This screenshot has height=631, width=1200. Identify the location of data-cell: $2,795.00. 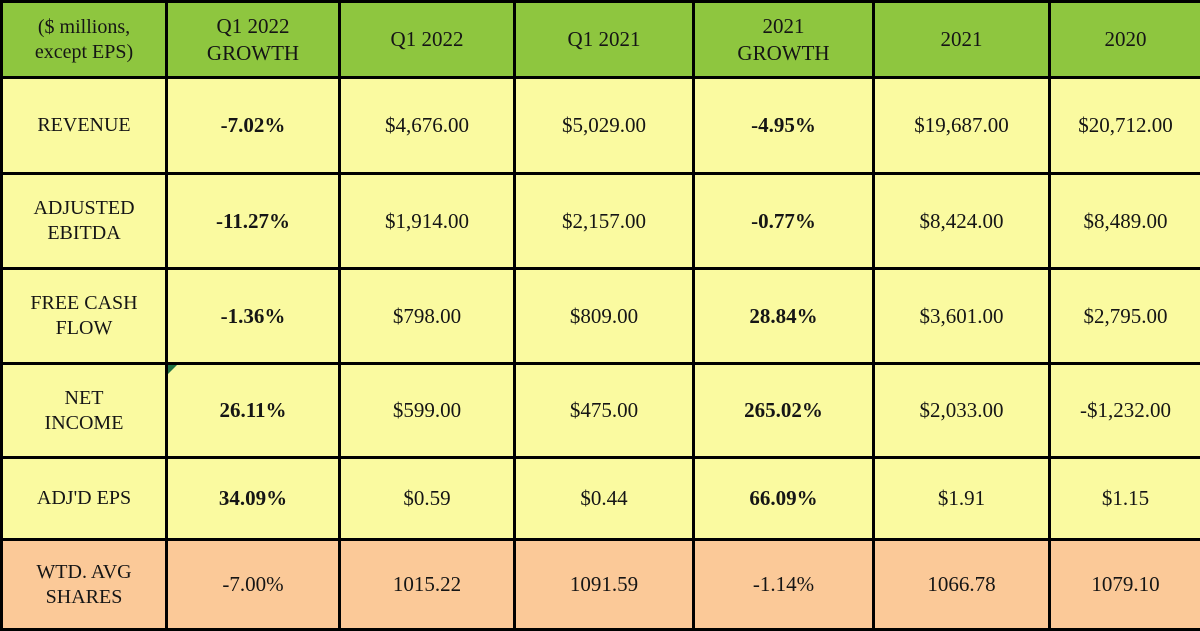
(1125, 316).